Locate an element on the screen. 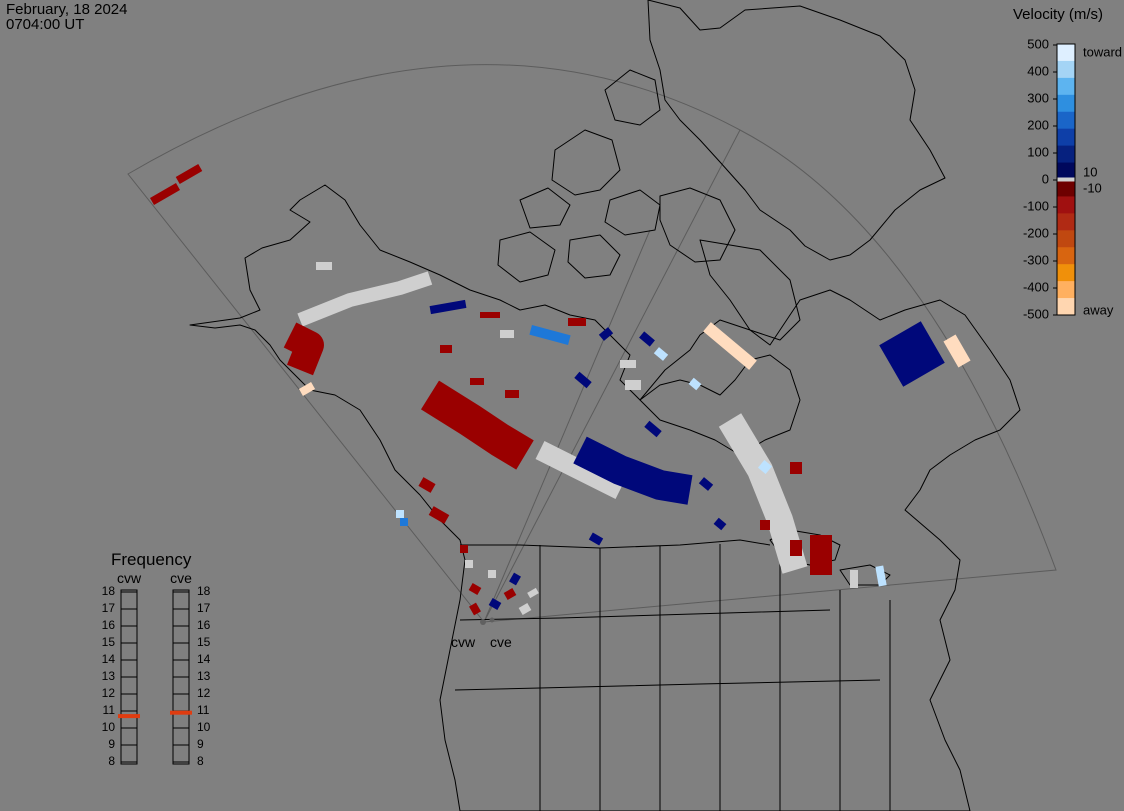 This screenshot has height=811, width=1124. velocity-side-label: toward is located at coordinates (1102, 51).